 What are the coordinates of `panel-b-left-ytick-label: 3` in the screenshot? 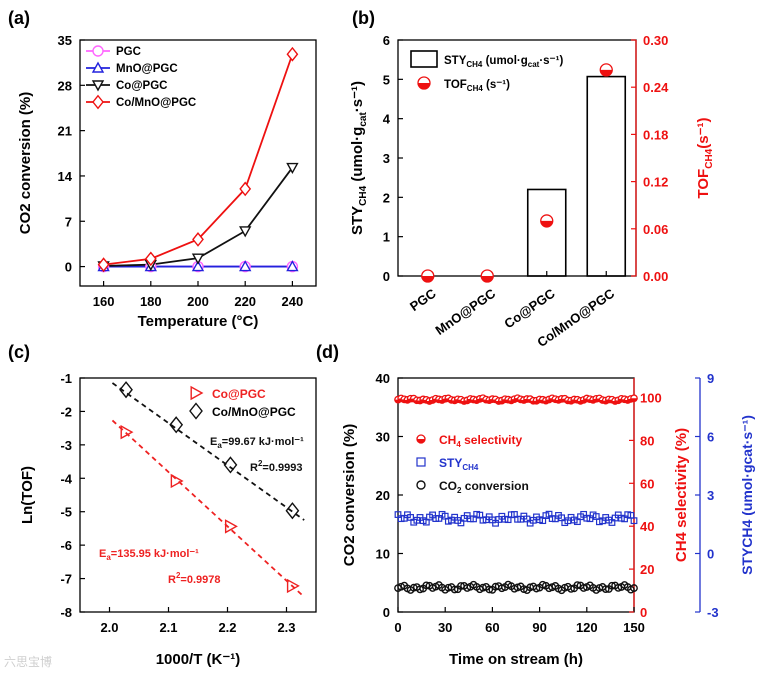 It's located at (386, 158).